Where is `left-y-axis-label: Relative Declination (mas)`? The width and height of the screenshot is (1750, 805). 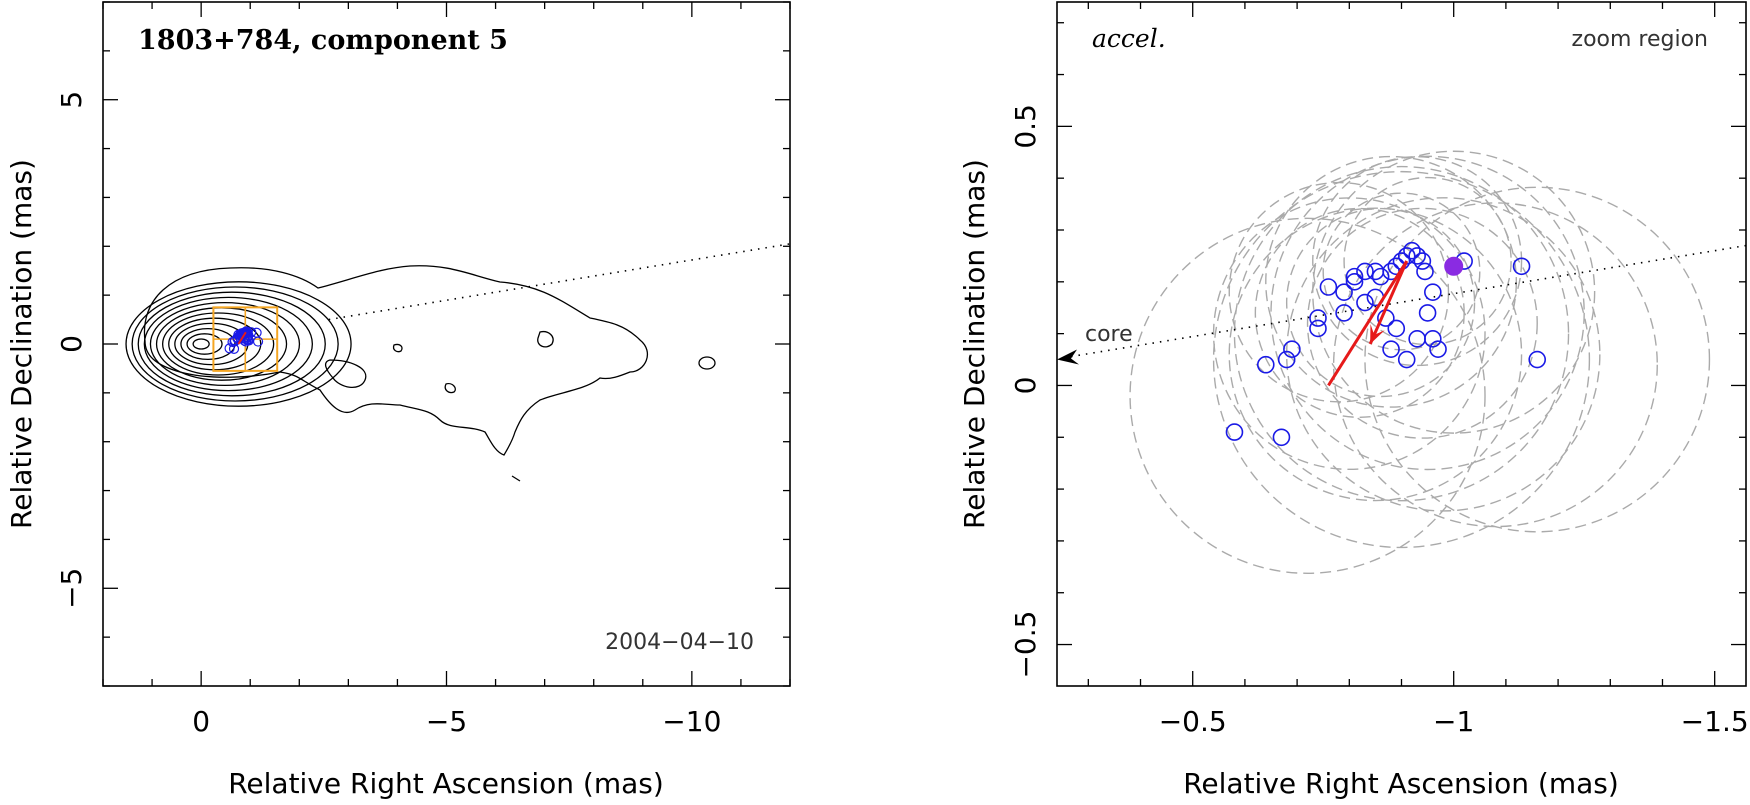
left-y-axis-label: Relative Declination (mas) is located at coordinates (21, 344).